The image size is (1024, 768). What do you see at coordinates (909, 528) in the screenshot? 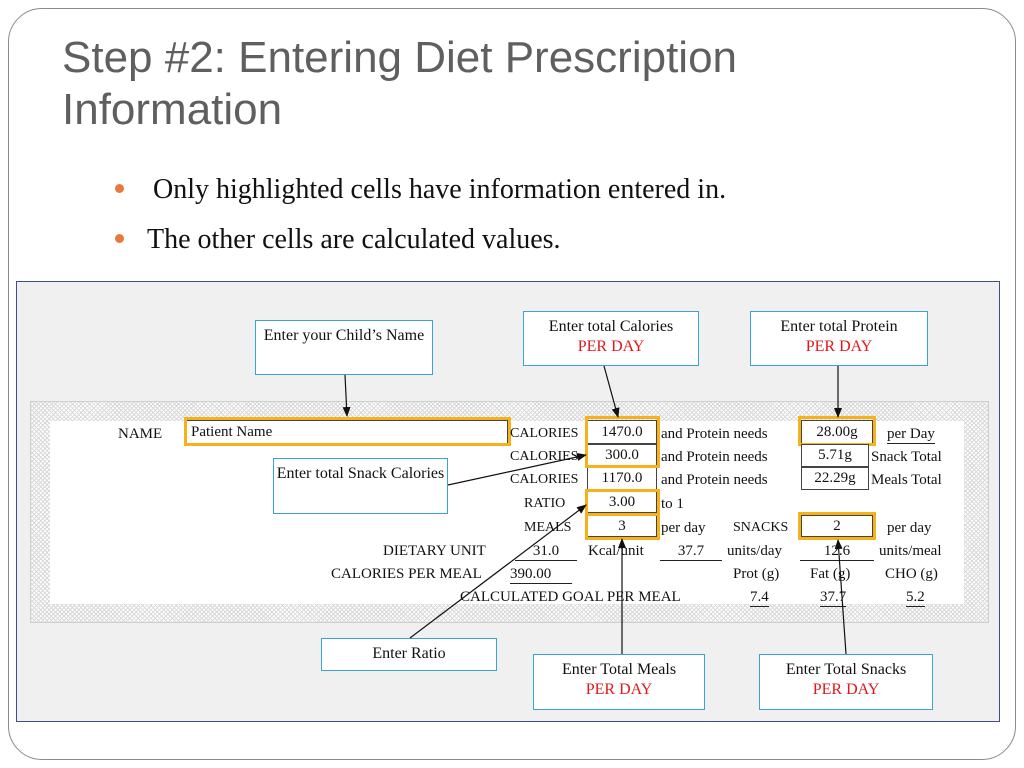
I see `snacks-per-day-label: per day` at bounding box center [909, 528].